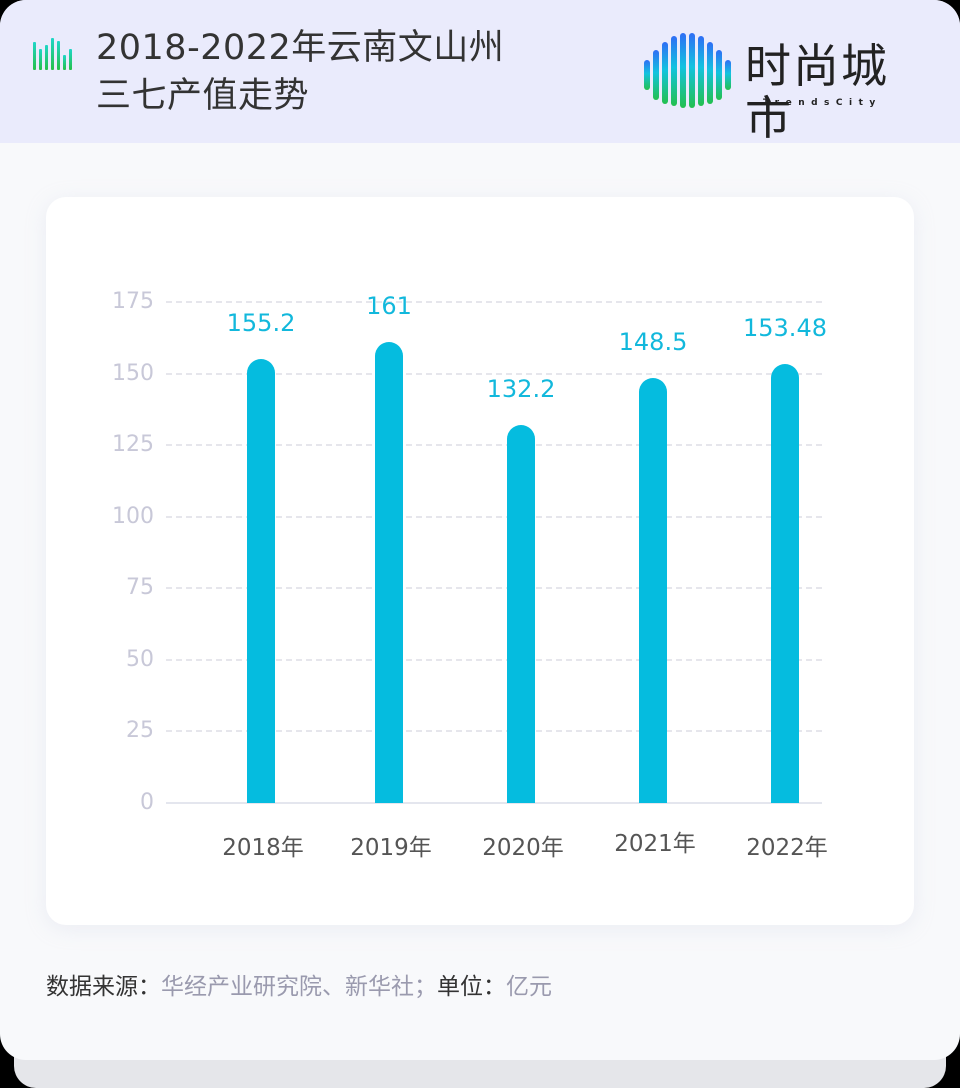  Describe the element at coordinates (300, 72) in the screenshot. I see `page-title: 2018-2022年云南文山州 三七产值走势` at that location.